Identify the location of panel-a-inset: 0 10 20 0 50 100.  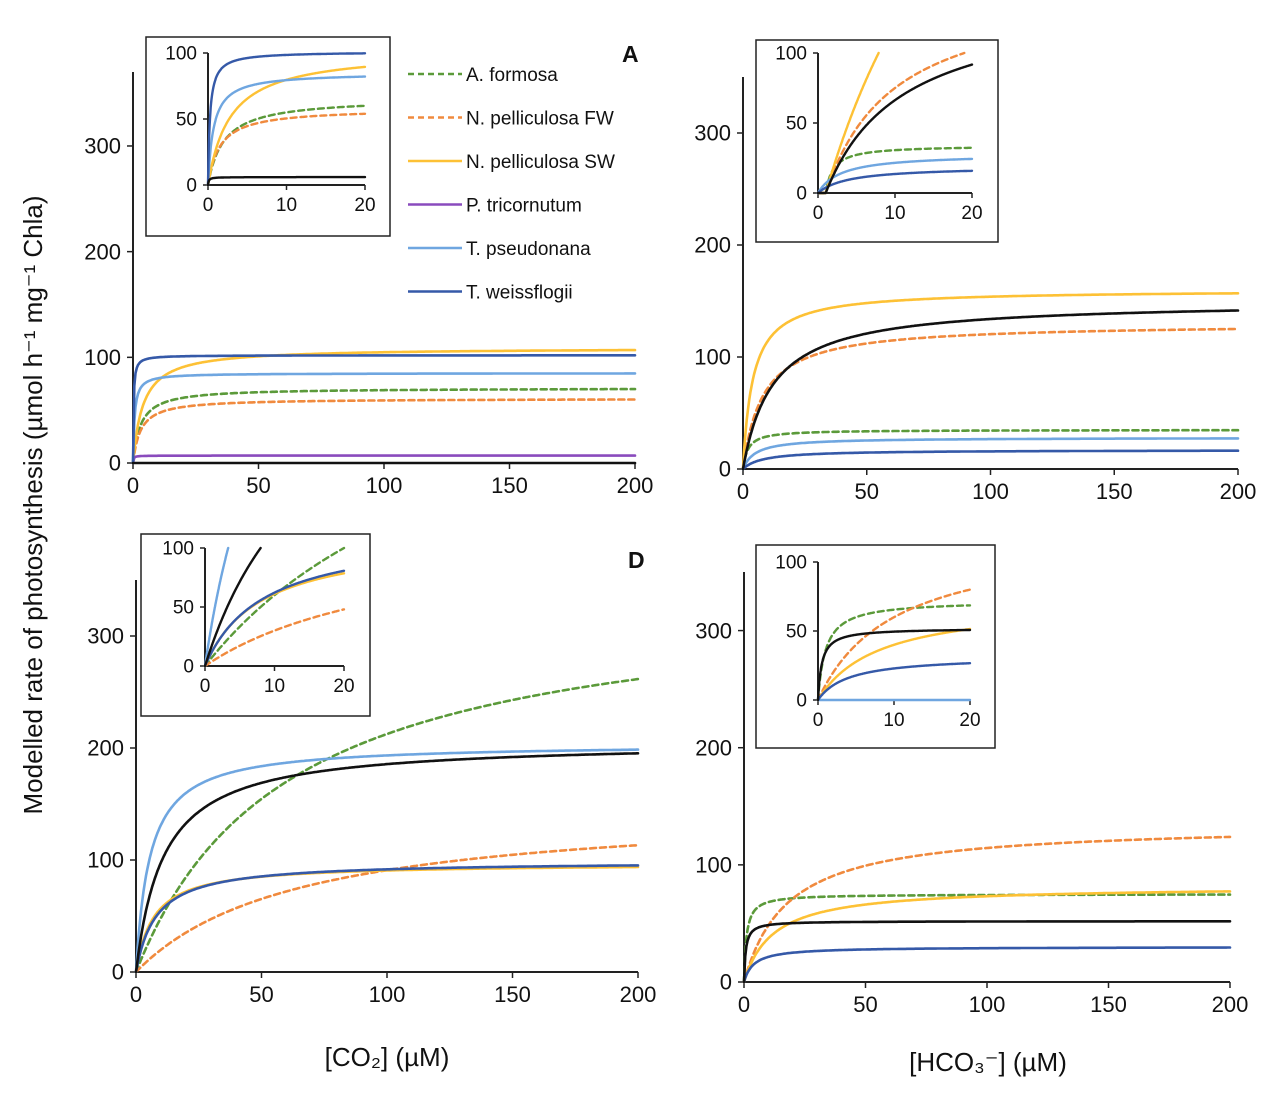
(268, 136).